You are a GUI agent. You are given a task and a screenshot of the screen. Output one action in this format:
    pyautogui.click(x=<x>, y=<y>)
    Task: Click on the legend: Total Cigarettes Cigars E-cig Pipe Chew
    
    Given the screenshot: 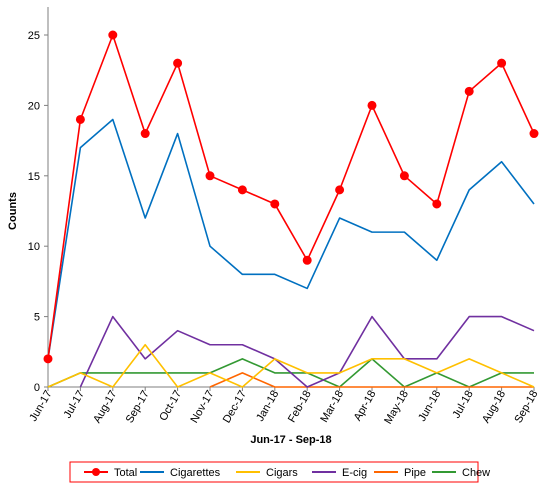 What is the action you would take?
    pyautogui.click(x=279, y=472)
    